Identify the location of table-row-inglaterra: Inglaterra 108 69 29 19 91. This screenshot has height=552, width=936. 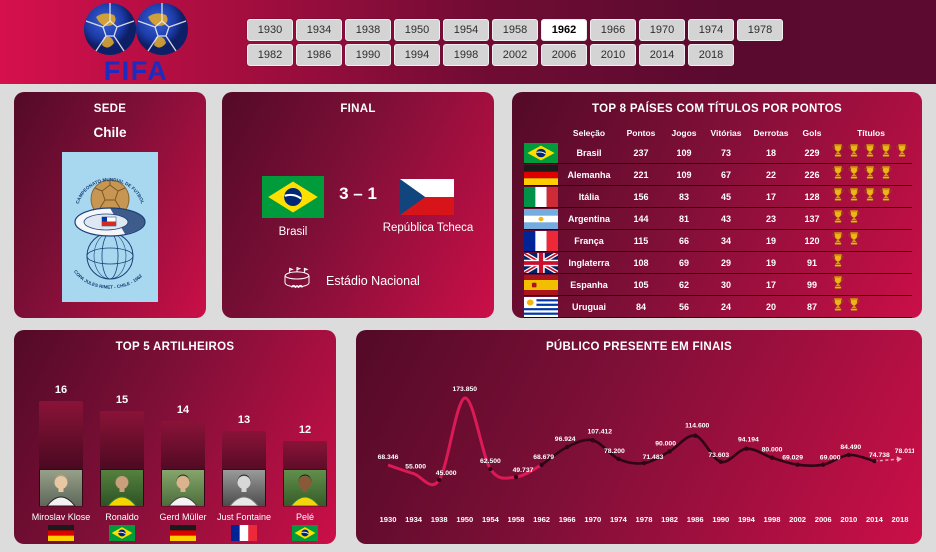
(718, 263).